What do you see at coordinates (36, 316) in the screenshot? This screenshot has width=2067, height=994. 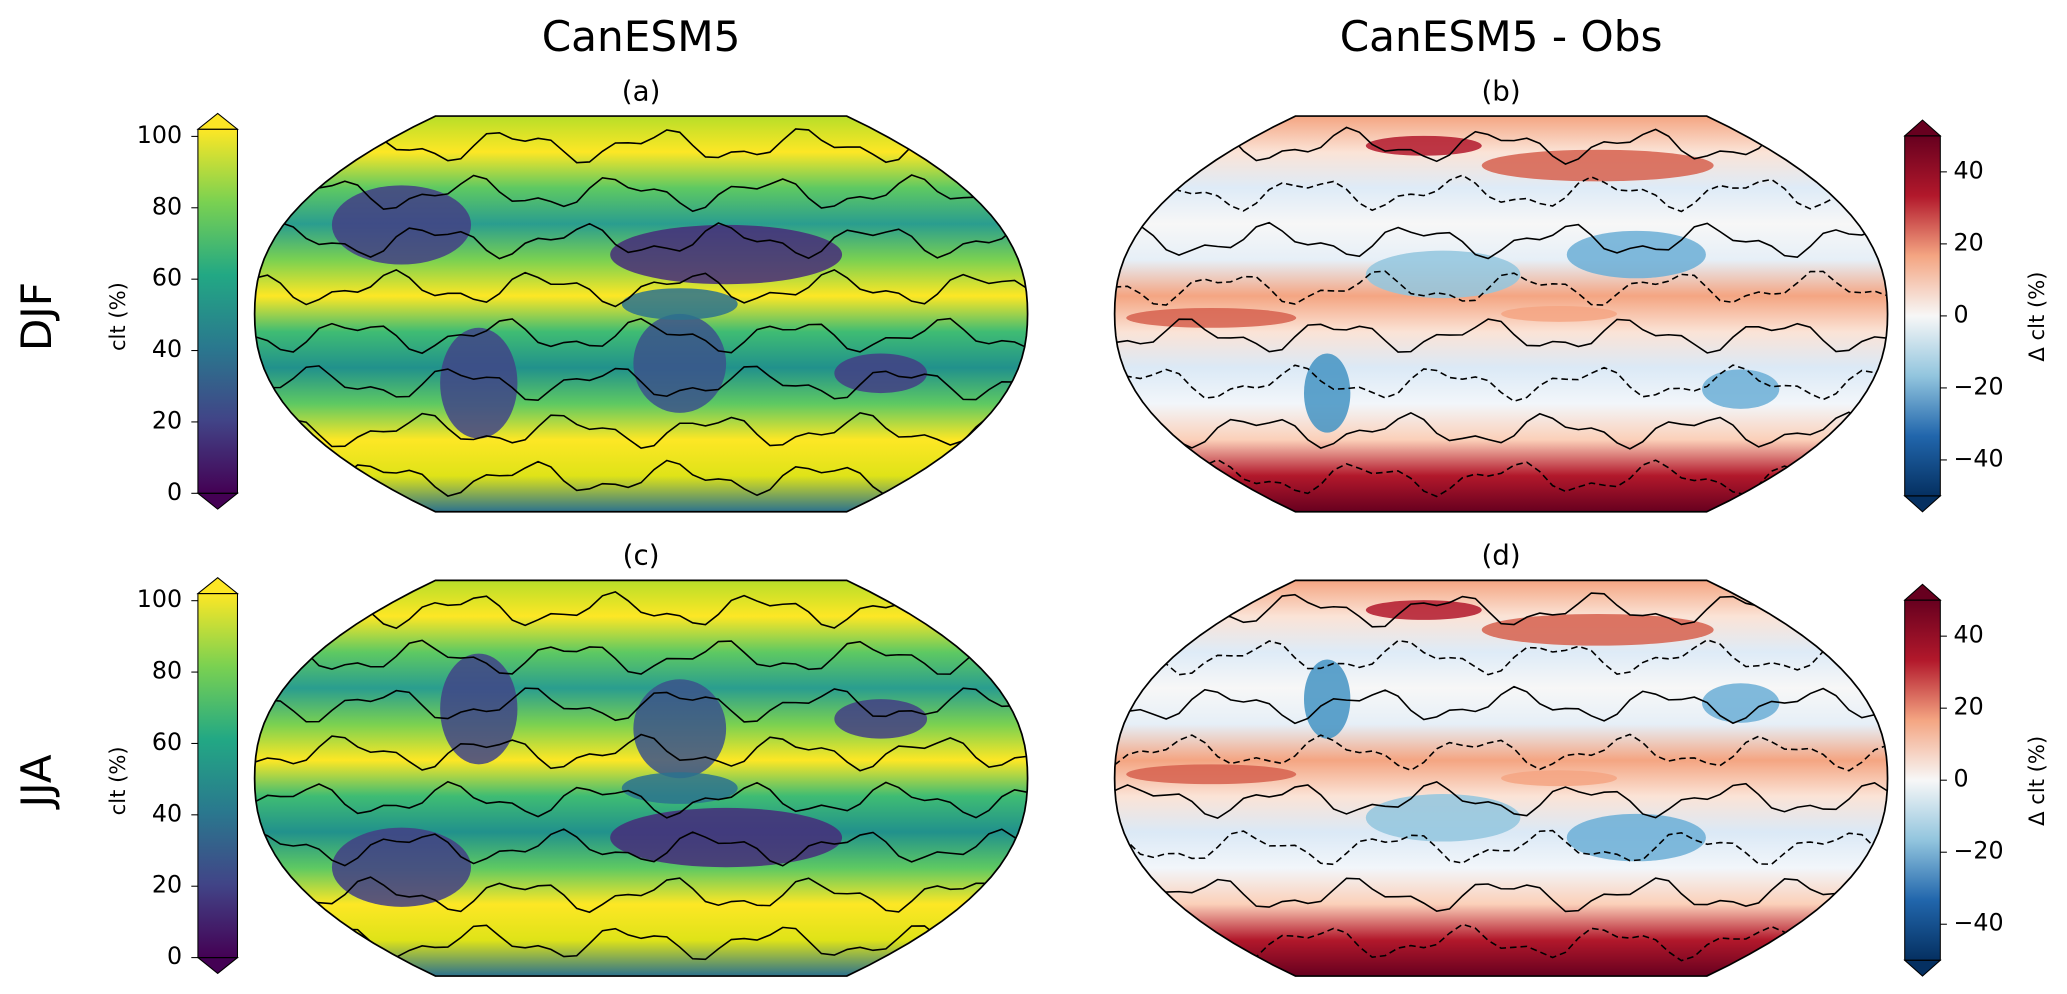 I see `row-label: DJF` at bounding box center [36, 316].